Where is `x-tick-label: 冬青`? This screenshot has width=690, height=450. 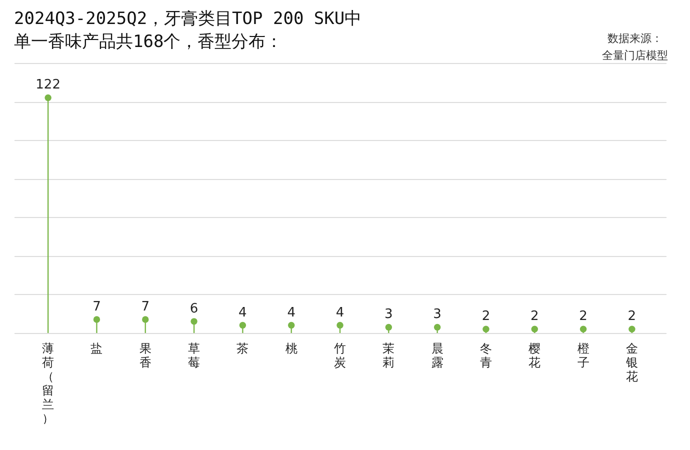 x-tick-label: 冬青 is located at coordinates (486, 356).